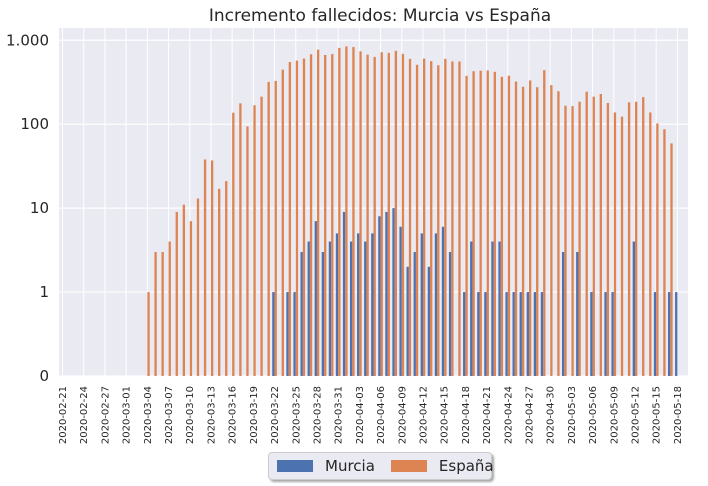  What do you see at coordinates (445, 415) in the screenshot?
I see `x-tick-label: 2020-04-15` at bounding box center [445, 415].